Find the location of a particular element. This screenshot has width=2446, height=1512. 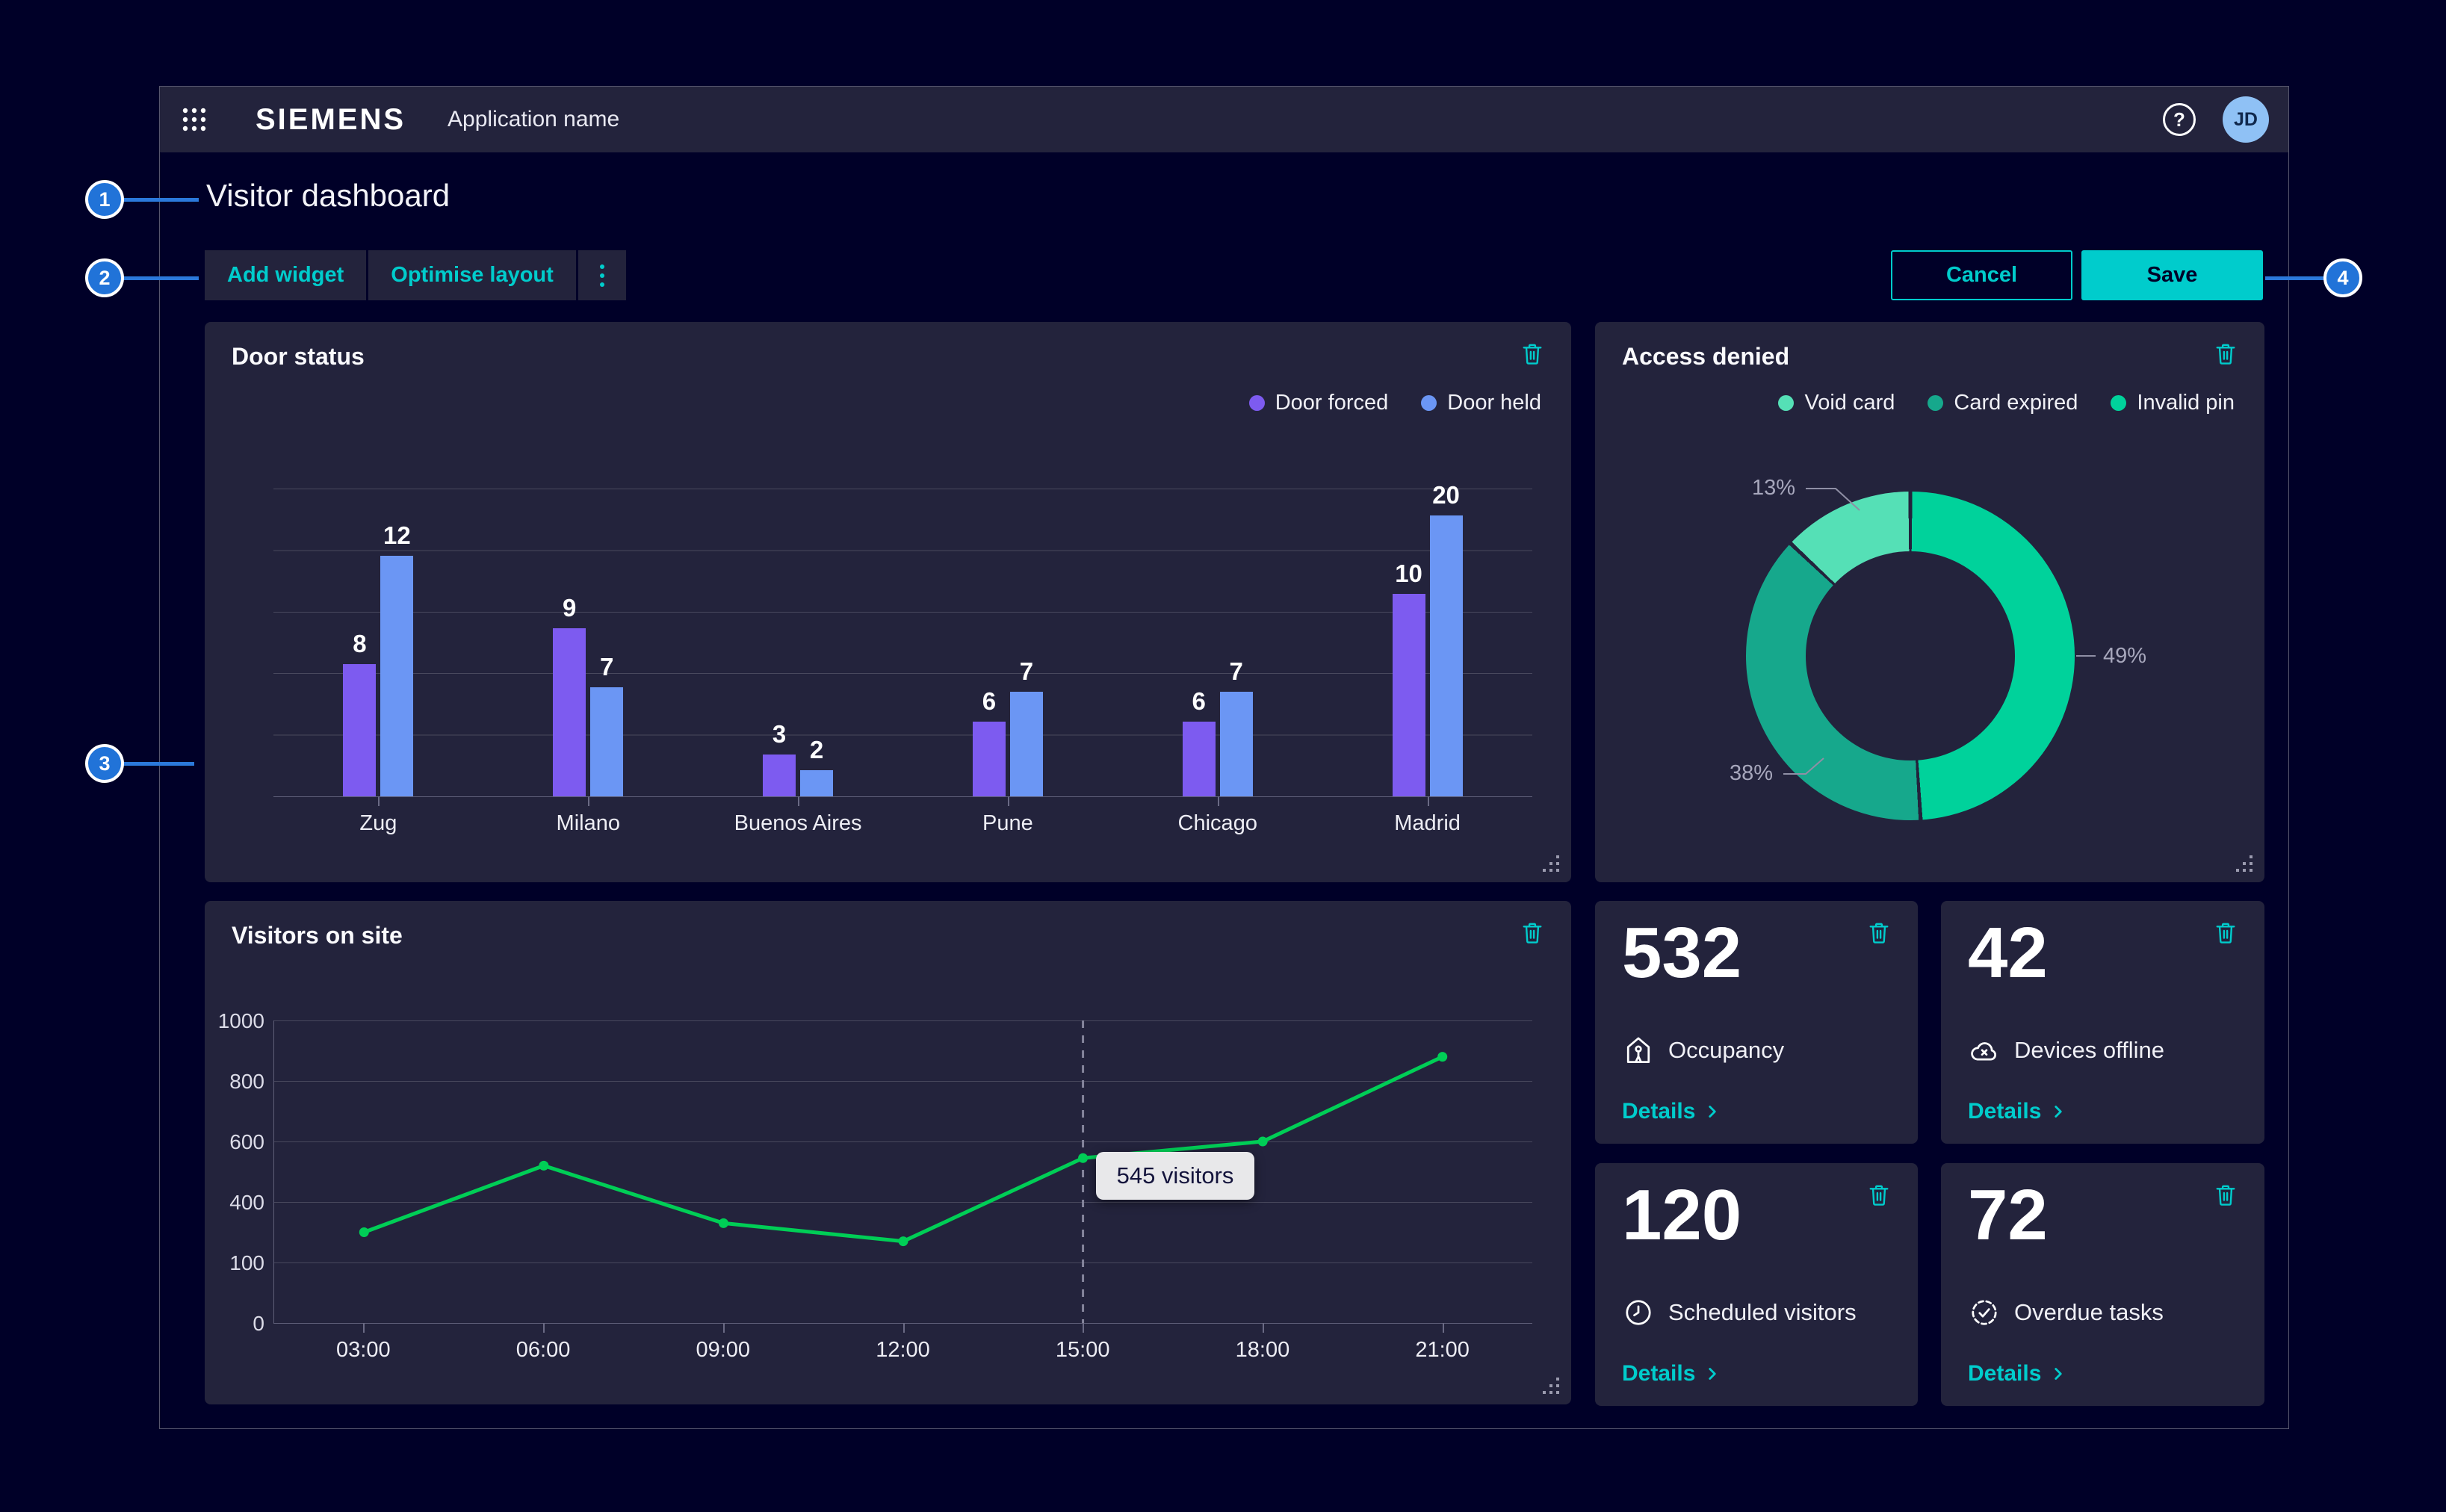

donut-label-void-card: 13% is located at coordinates (1773, 488).